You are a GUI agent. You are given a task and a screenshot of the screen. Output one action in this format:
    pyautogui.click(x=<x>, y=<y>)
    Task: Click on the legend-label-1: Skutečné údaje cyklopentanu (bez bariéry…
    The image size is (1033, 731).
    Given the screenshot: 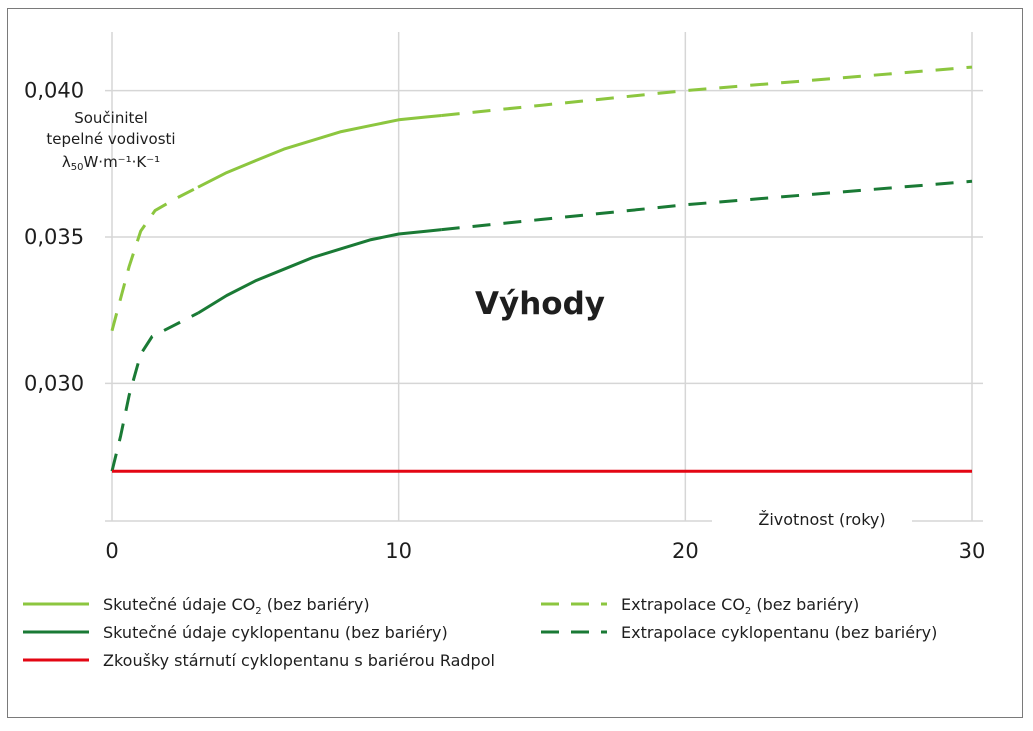 What is the action you would take?
    pyautogui.click(x=275, y=632)
    